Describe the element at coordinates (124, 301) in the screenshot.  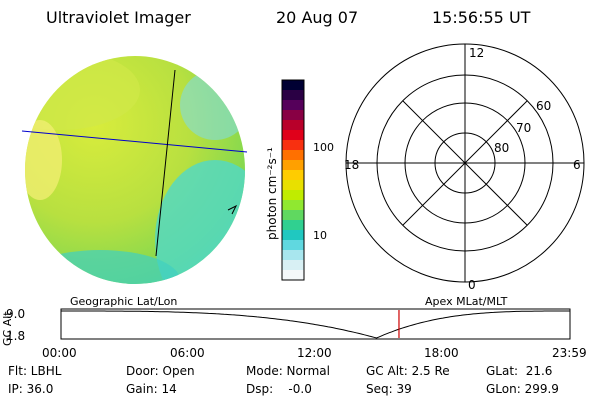
I see `geographic-lat-lon-label: Geographic Lat/Lon` at that location.